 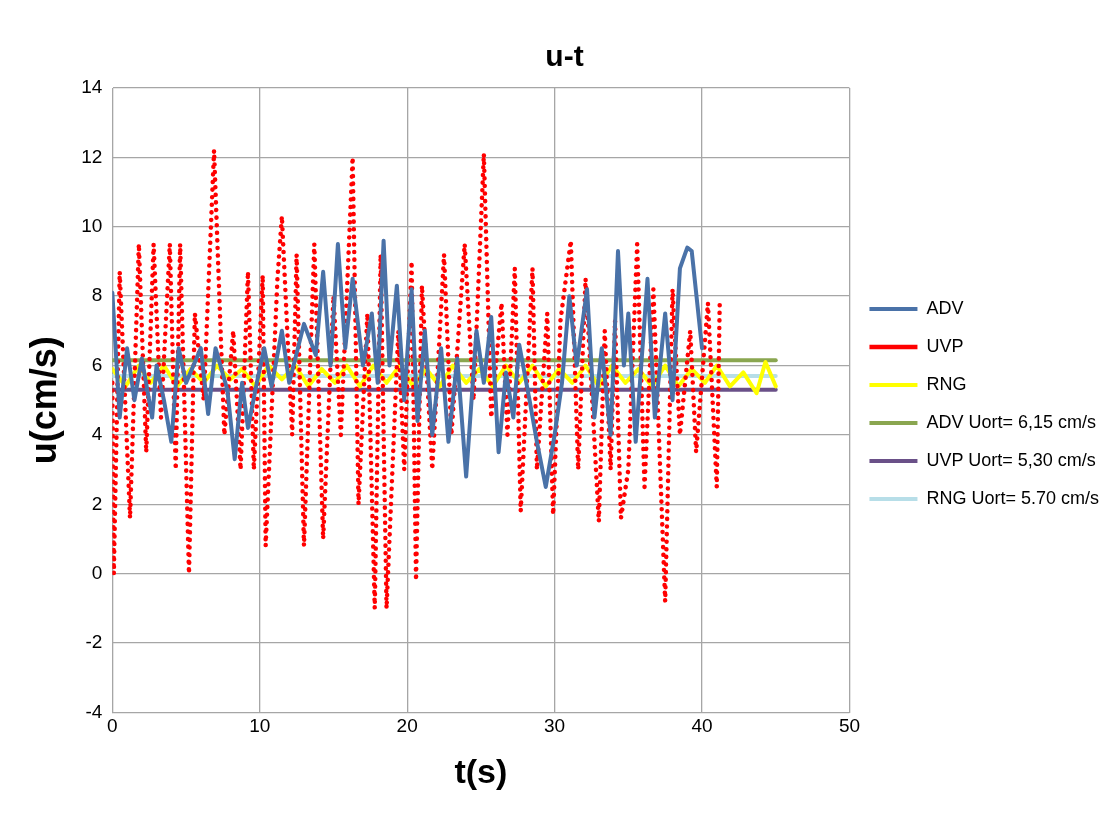 I want to click on x-tick-label: 50, so click(x=849, y=726).